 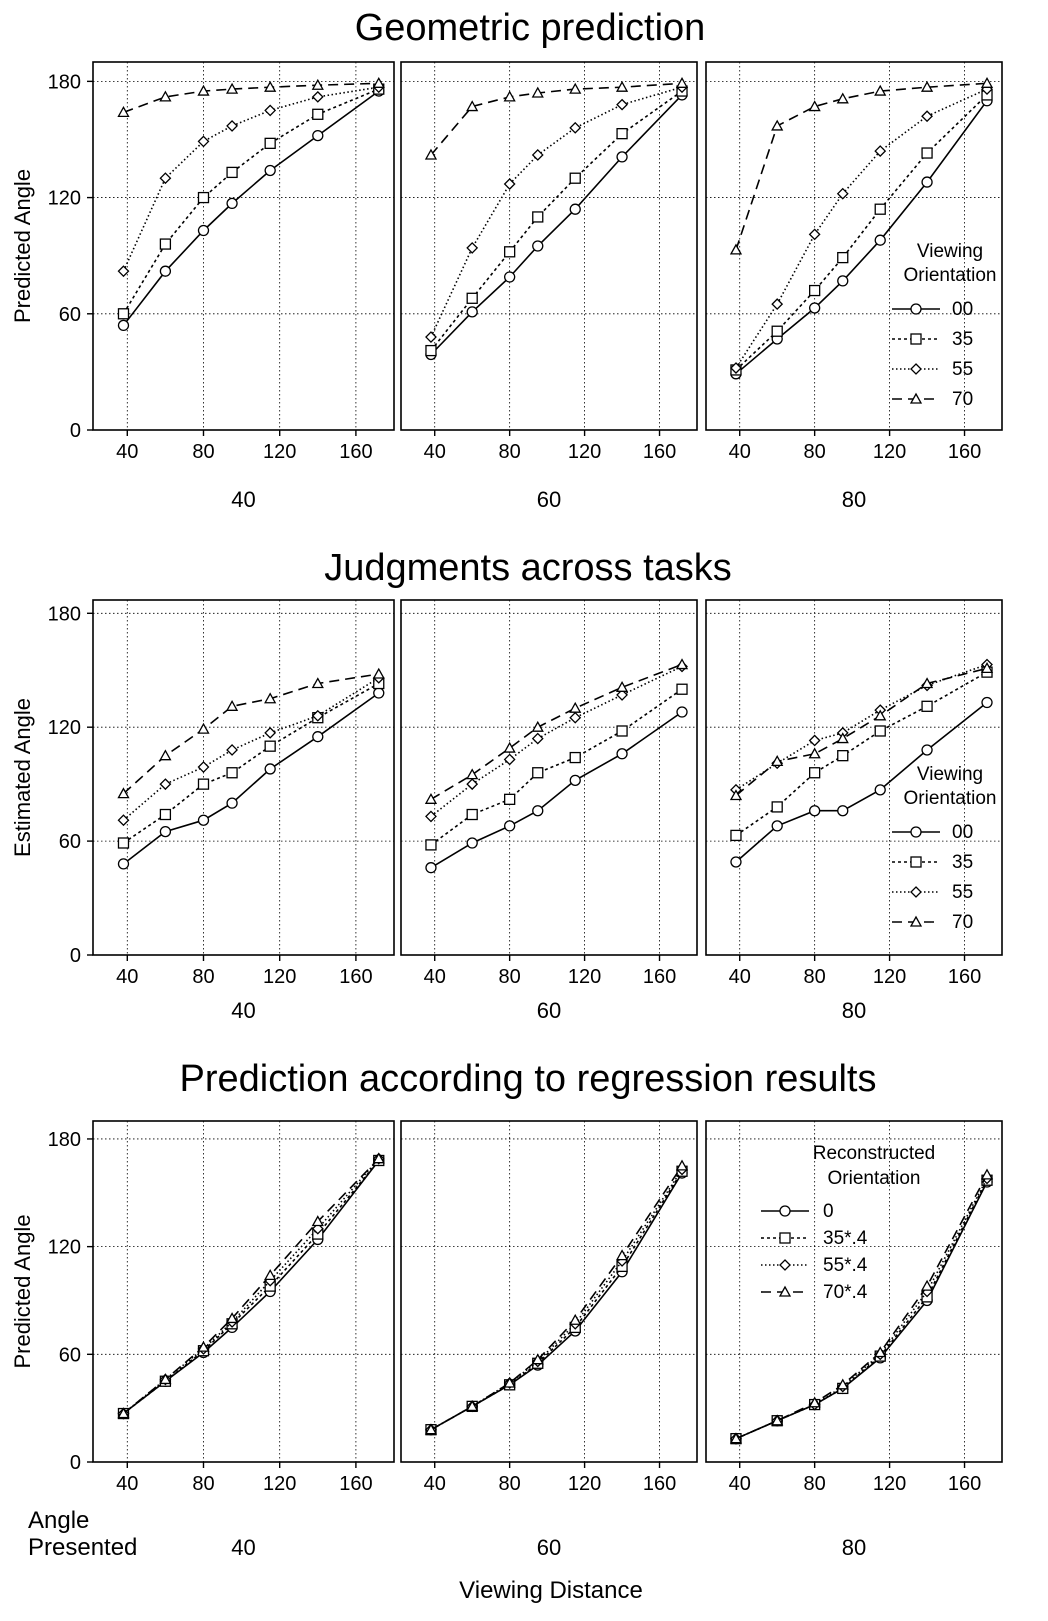 I want to click on legend-label: 00, so click(x=962, y=309).